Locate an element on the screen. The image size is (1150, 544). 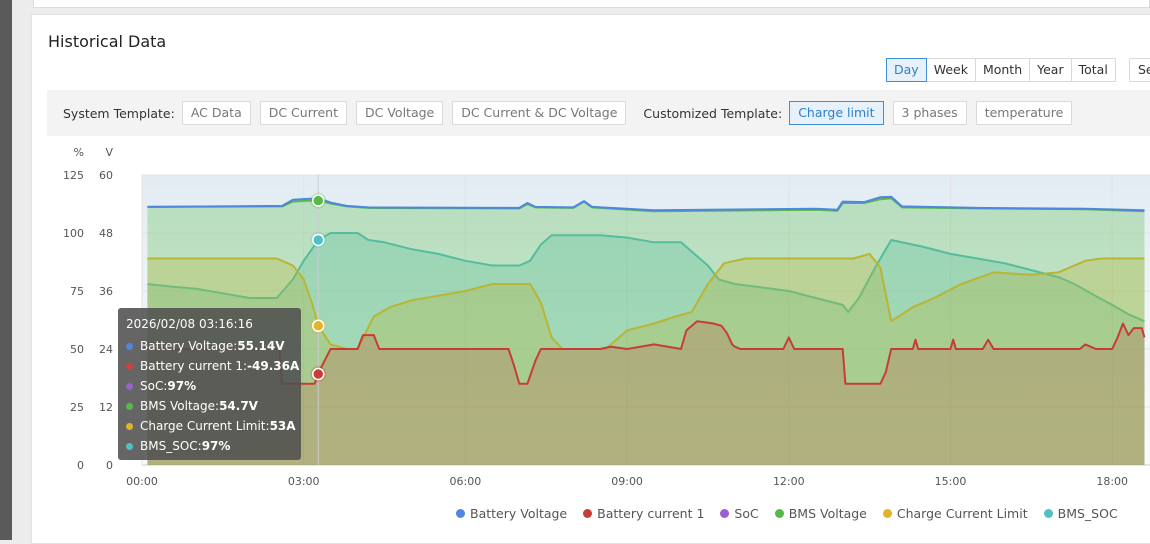
time-range-selector: Day Week Month Year Total is located at coordinates (1001, 70).